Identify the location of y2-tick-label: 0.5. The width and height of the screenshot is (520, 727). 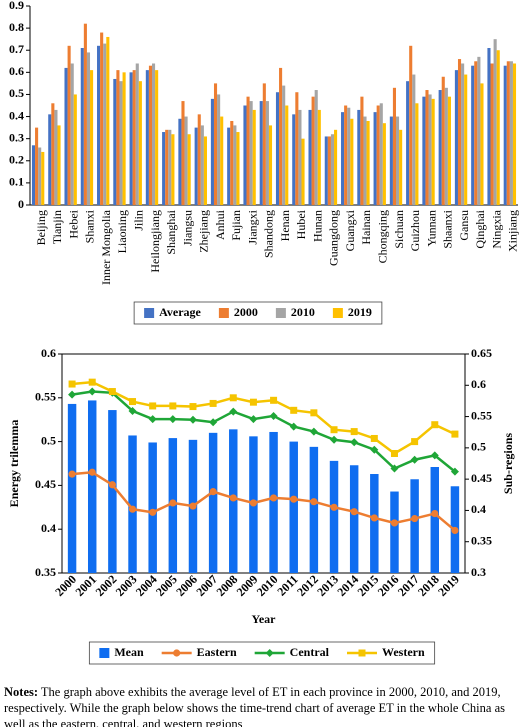
(478, 447).